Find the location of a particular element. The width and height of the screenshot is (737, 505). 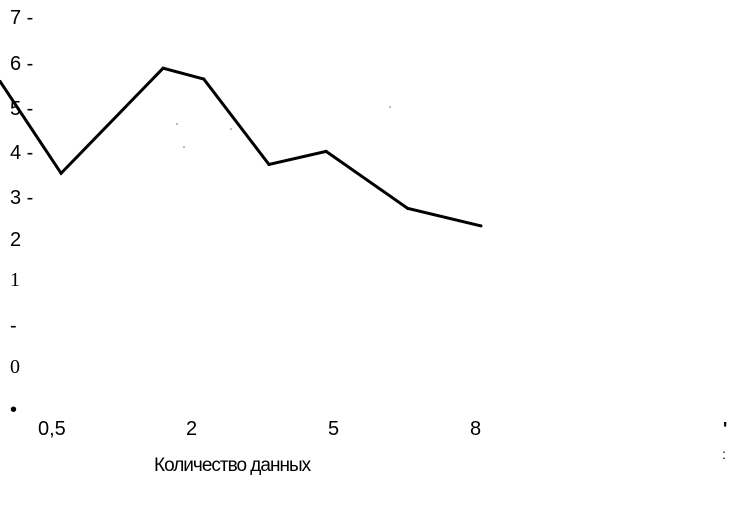

y-tick-label-0: 0 is located at coordinates (15, 367).